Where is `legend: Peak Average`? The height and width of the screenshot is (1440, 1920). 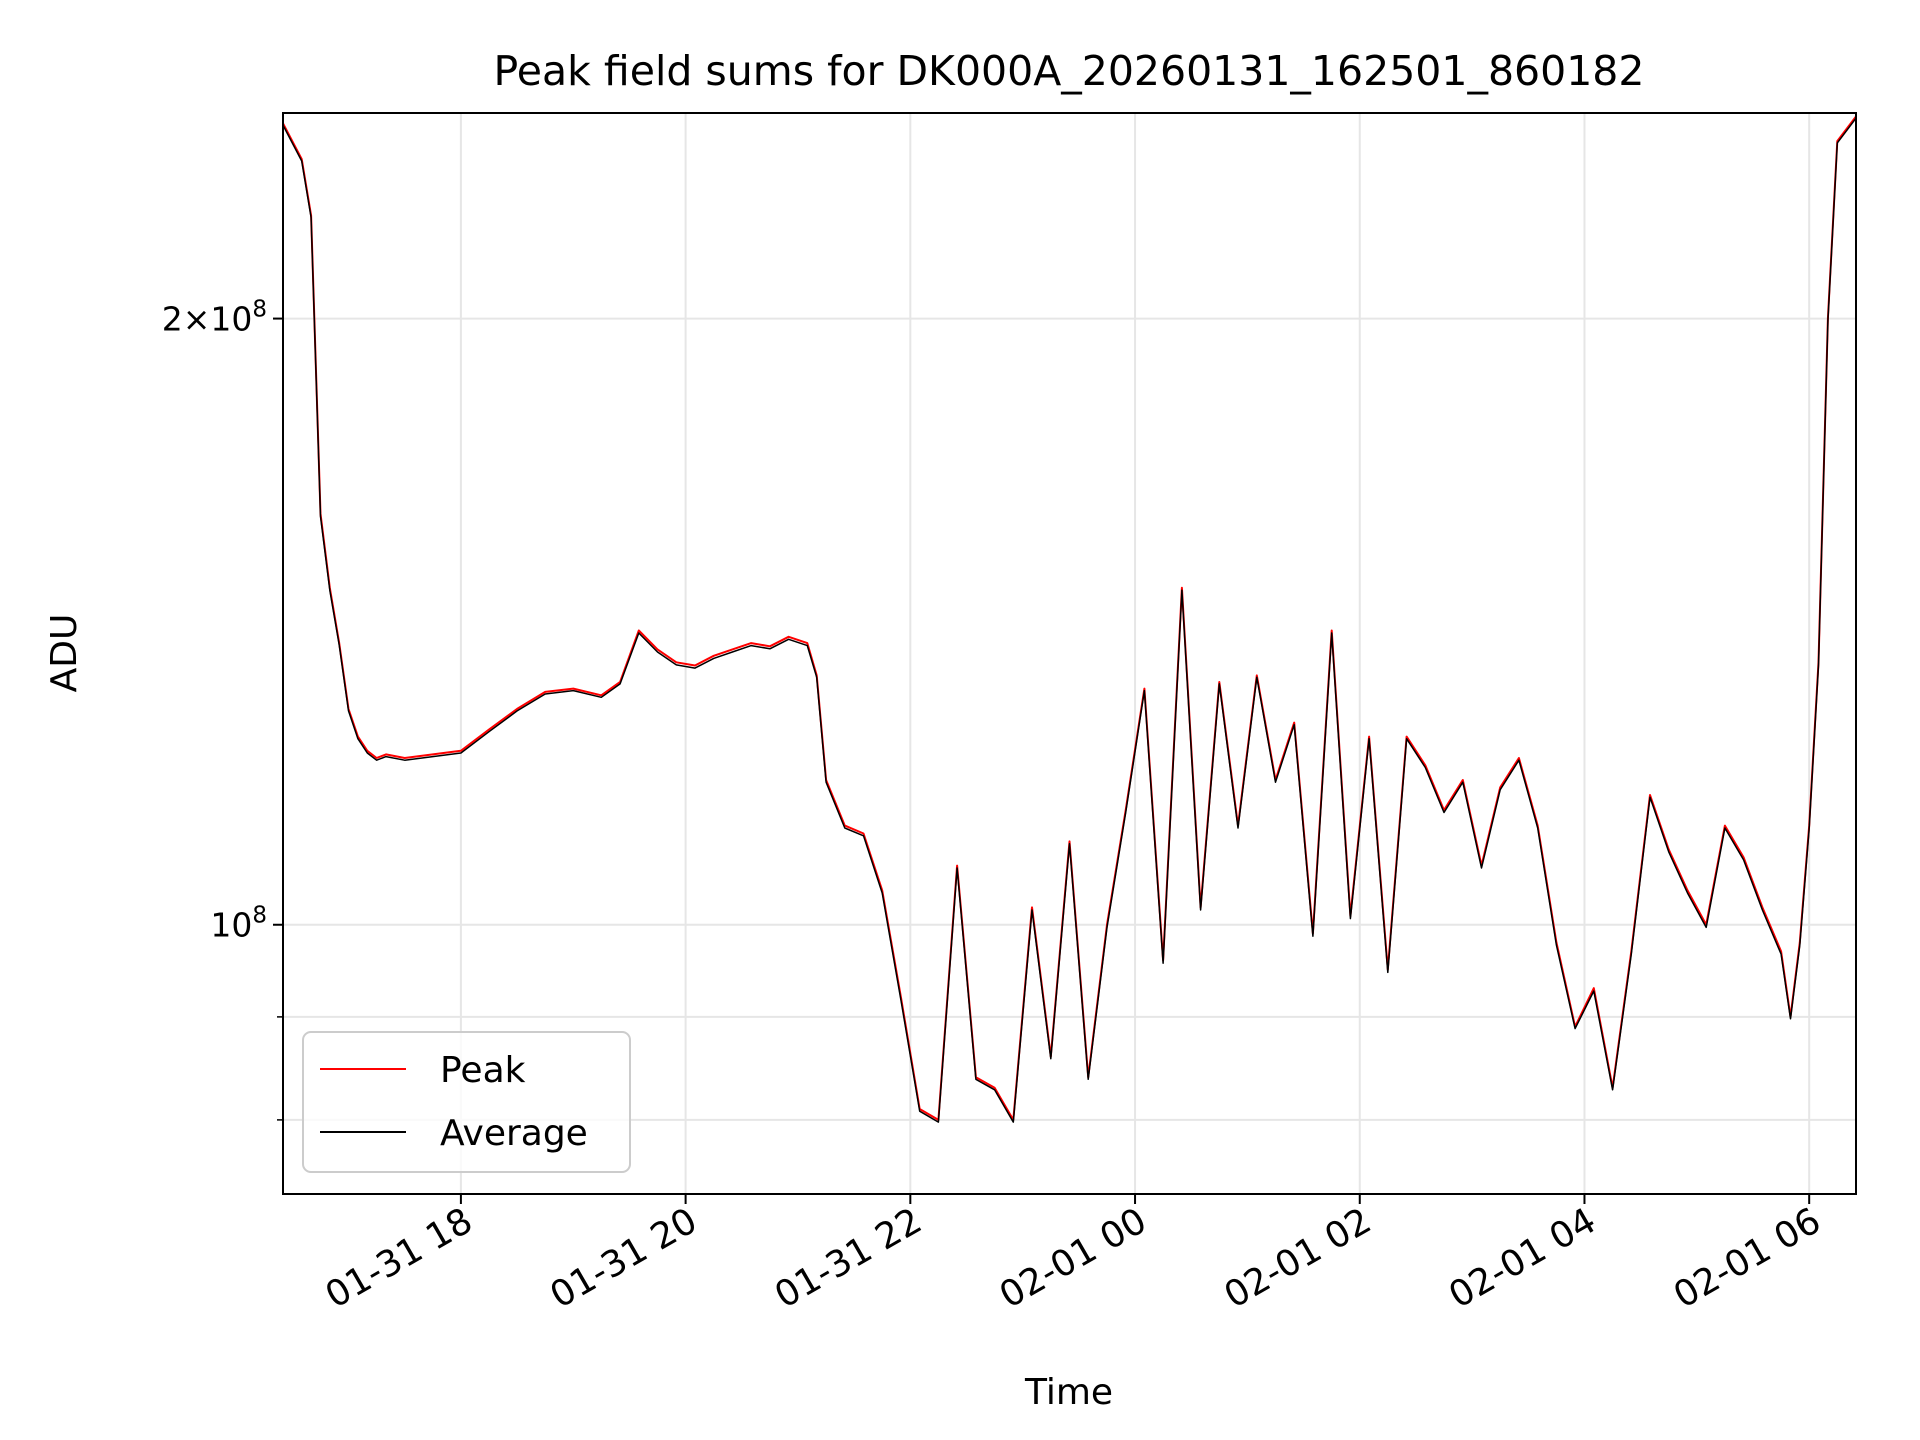
legend: Peak Average is located at coordinates (466, 1102).